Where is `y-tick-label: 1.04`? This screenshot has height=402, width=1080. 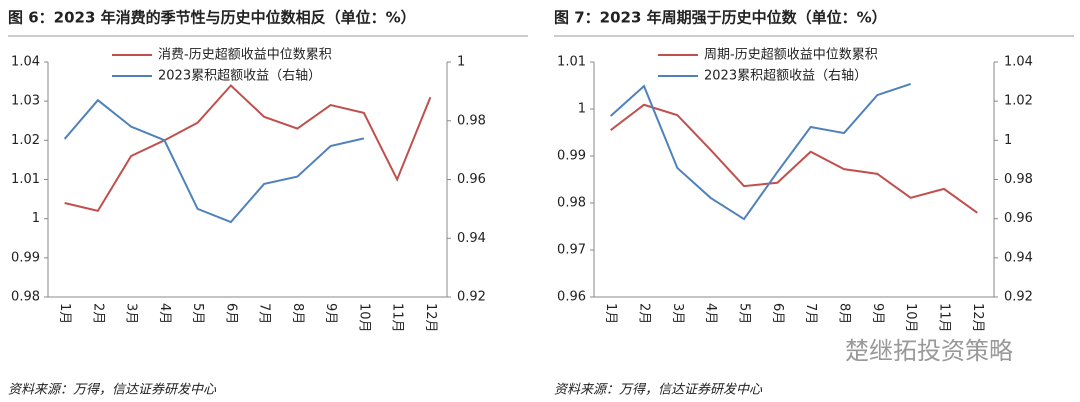
y-tick-label: 1.04 is located at coordinates (25, 62).